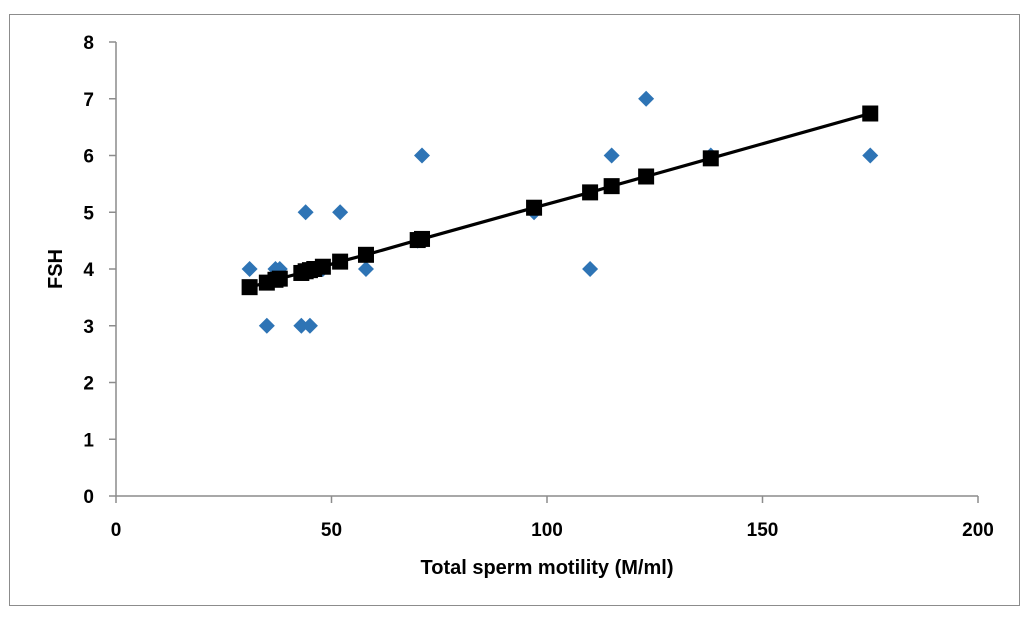 Image resolution: width=1035 pixels, height=625 pixels. I want to click on y-axis-ticks: 0 1 2 3 4 5 6 7 8, so click(99, 270).